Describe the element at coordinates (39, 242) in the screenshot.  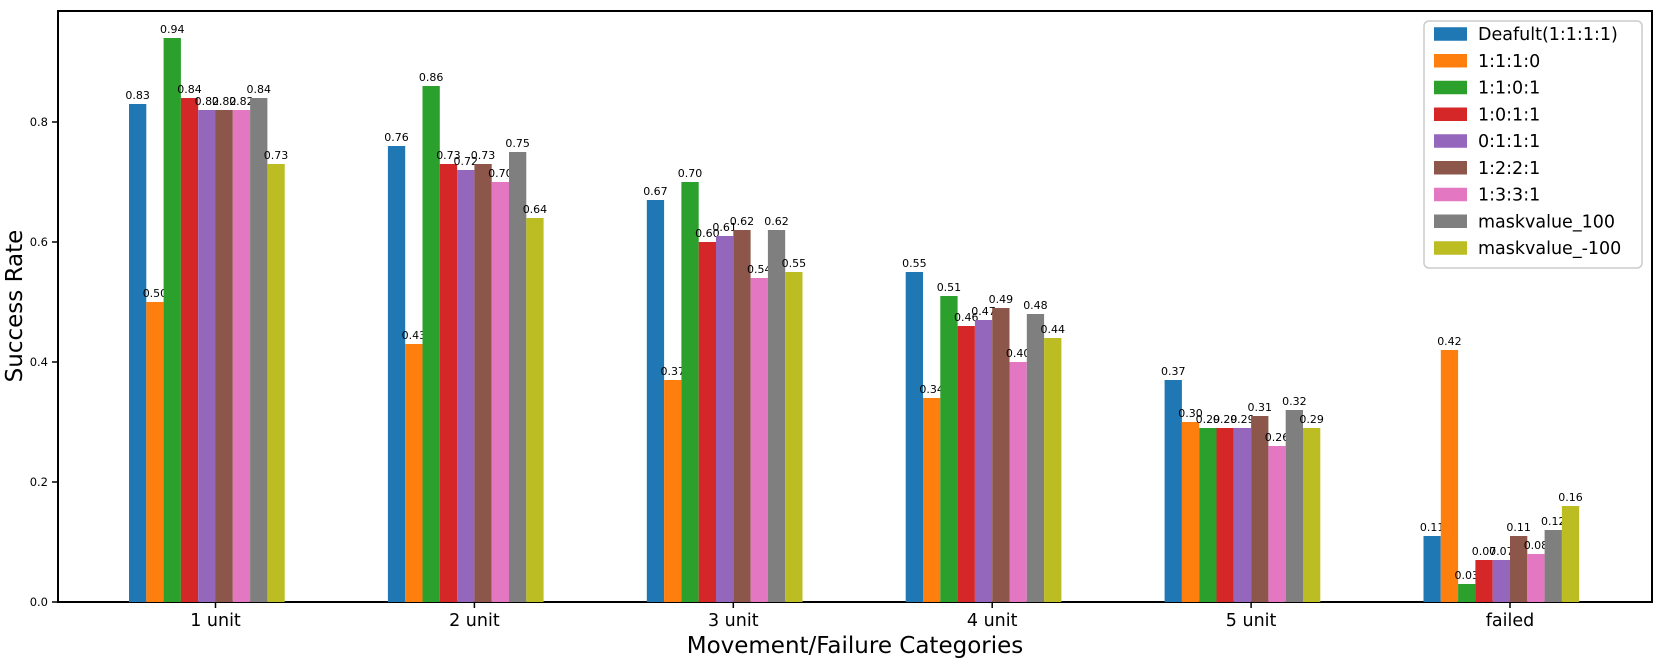
I see `y-tick-label: 0.6` at that location.